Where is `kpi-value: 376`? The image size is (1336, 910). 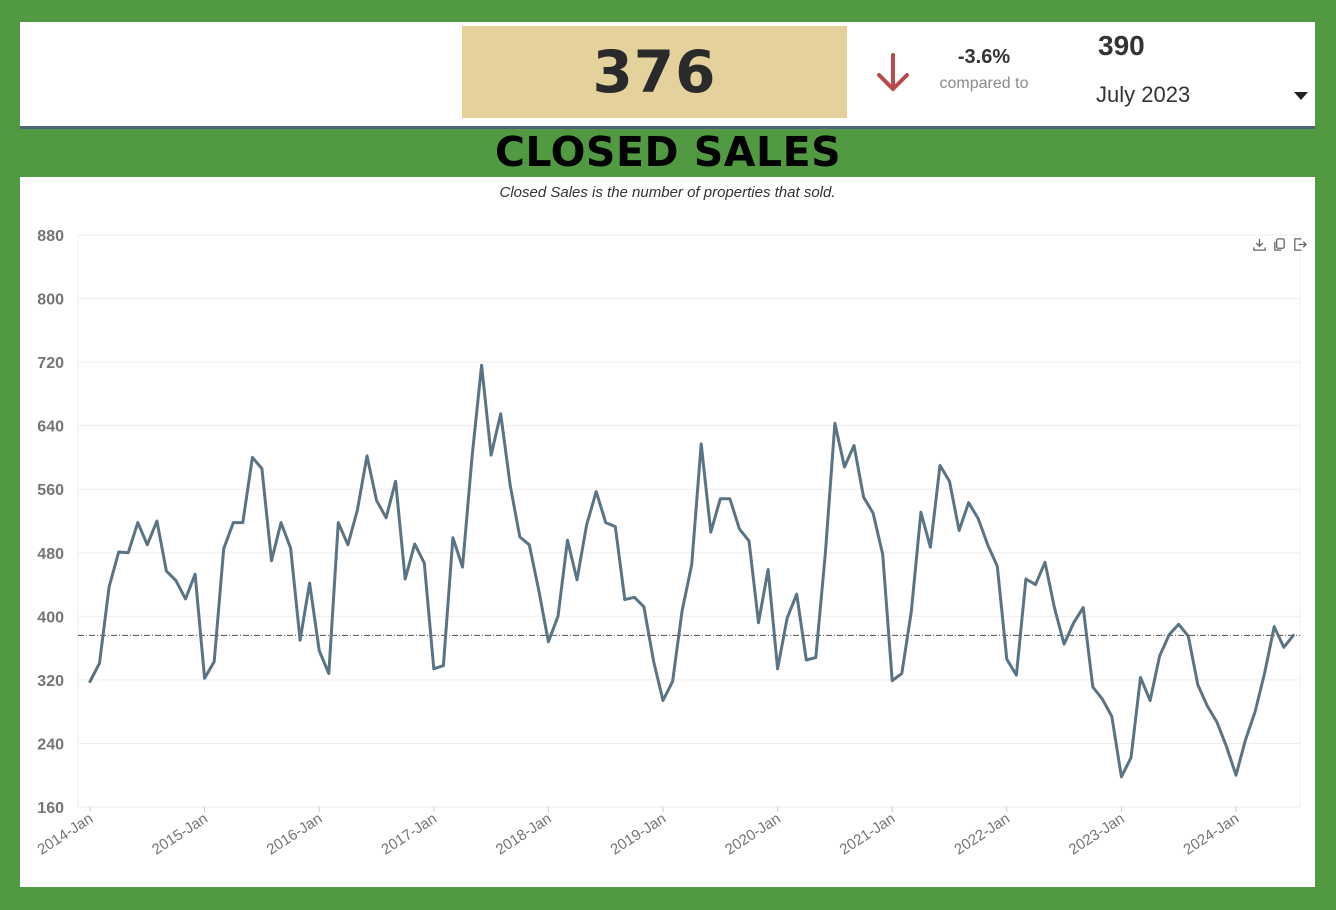 kpi-value: 376 is located at coordinates (654, 72).